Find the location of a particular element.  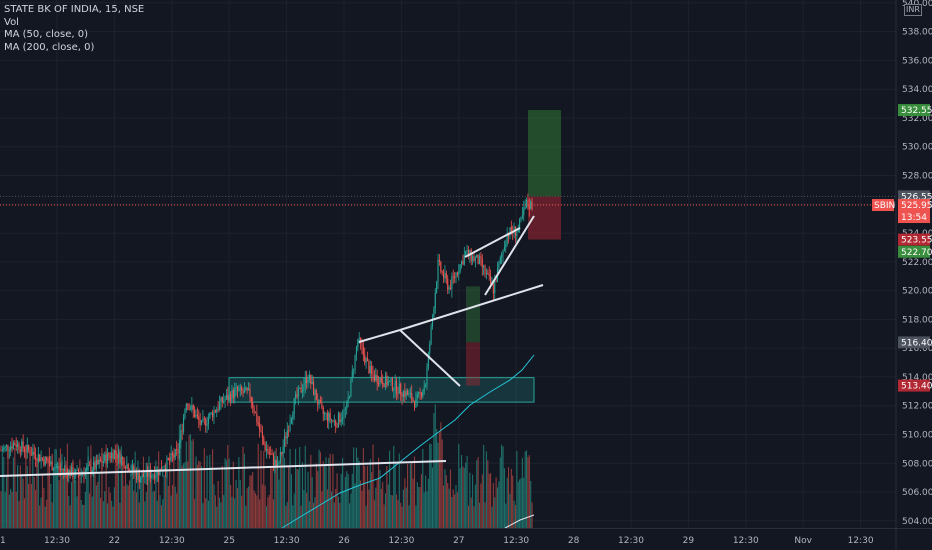

symbol-title: STATE BK OF INDIA, 15, NSE is located at coordinates (74, 9).